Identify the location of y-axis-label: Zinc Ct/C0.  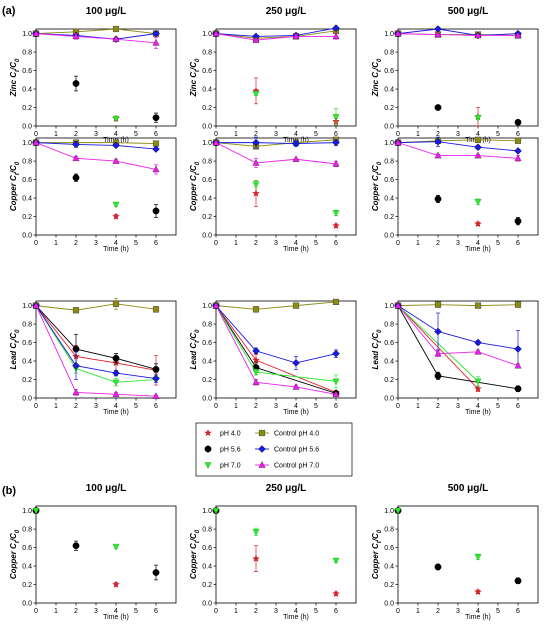
(377, 77).